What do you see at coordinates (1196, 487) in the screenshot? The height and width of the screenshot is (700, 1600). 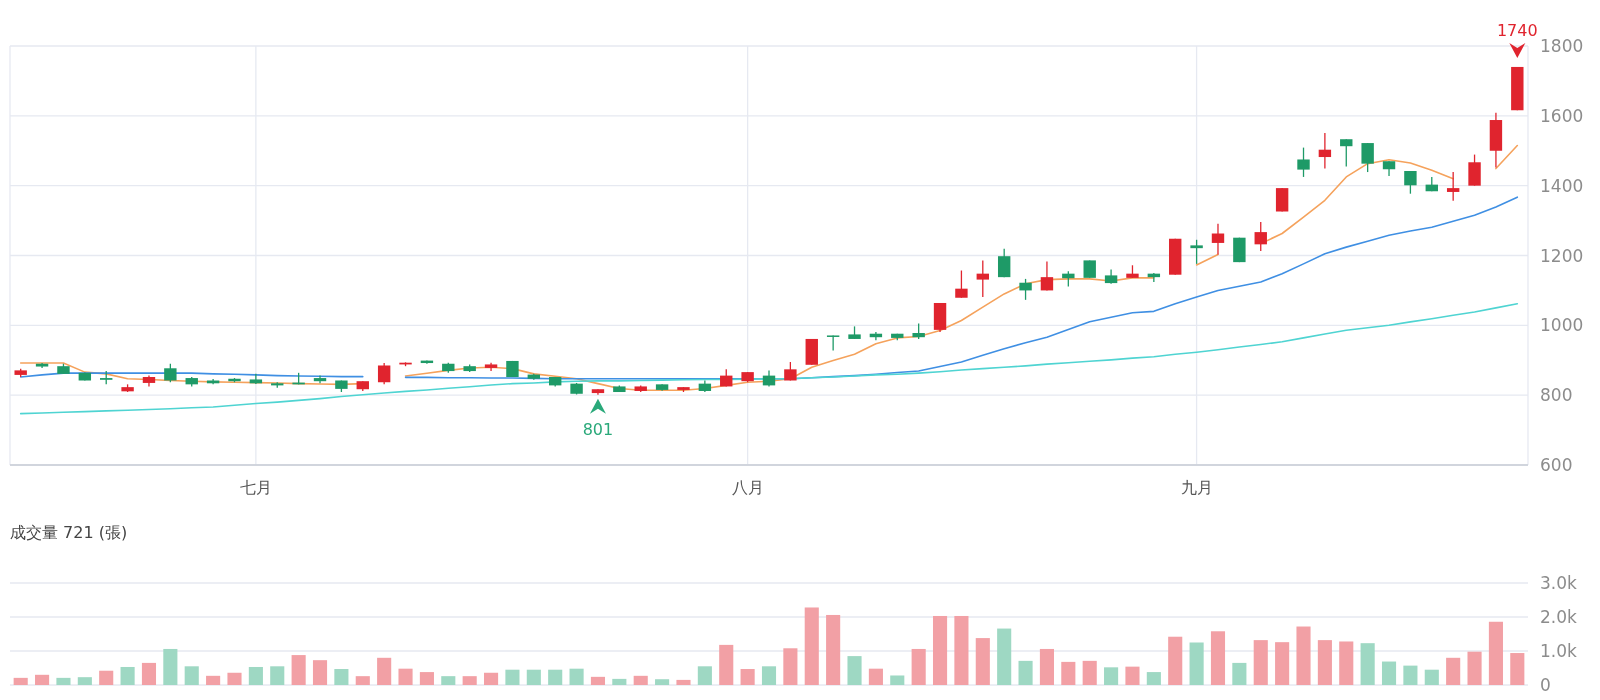 I see `x-tick-label: 九月` at bounding box center [1196, 487].